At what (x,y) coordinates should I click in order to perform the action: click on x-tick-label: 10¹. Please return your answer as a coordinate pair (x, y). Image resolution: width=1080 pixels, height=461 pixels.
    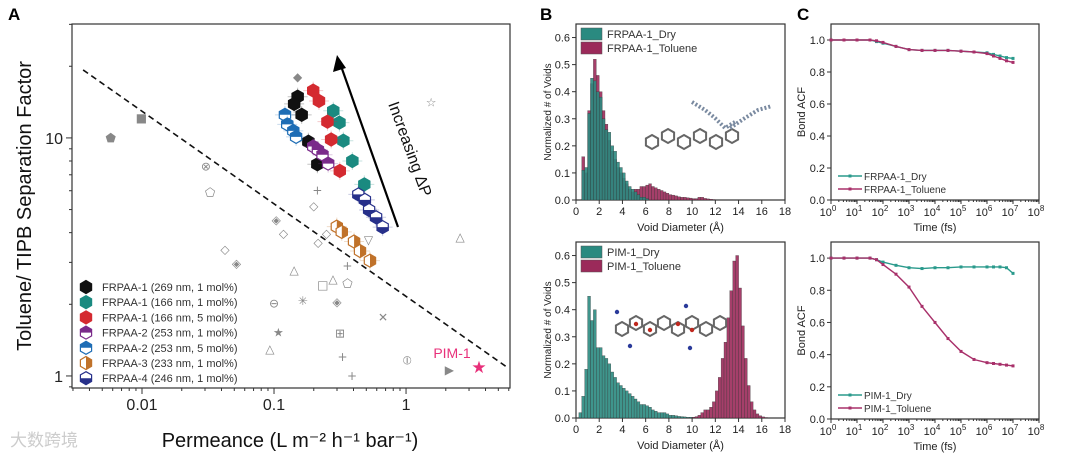
    Looking at the image, I should click on (854, 430).